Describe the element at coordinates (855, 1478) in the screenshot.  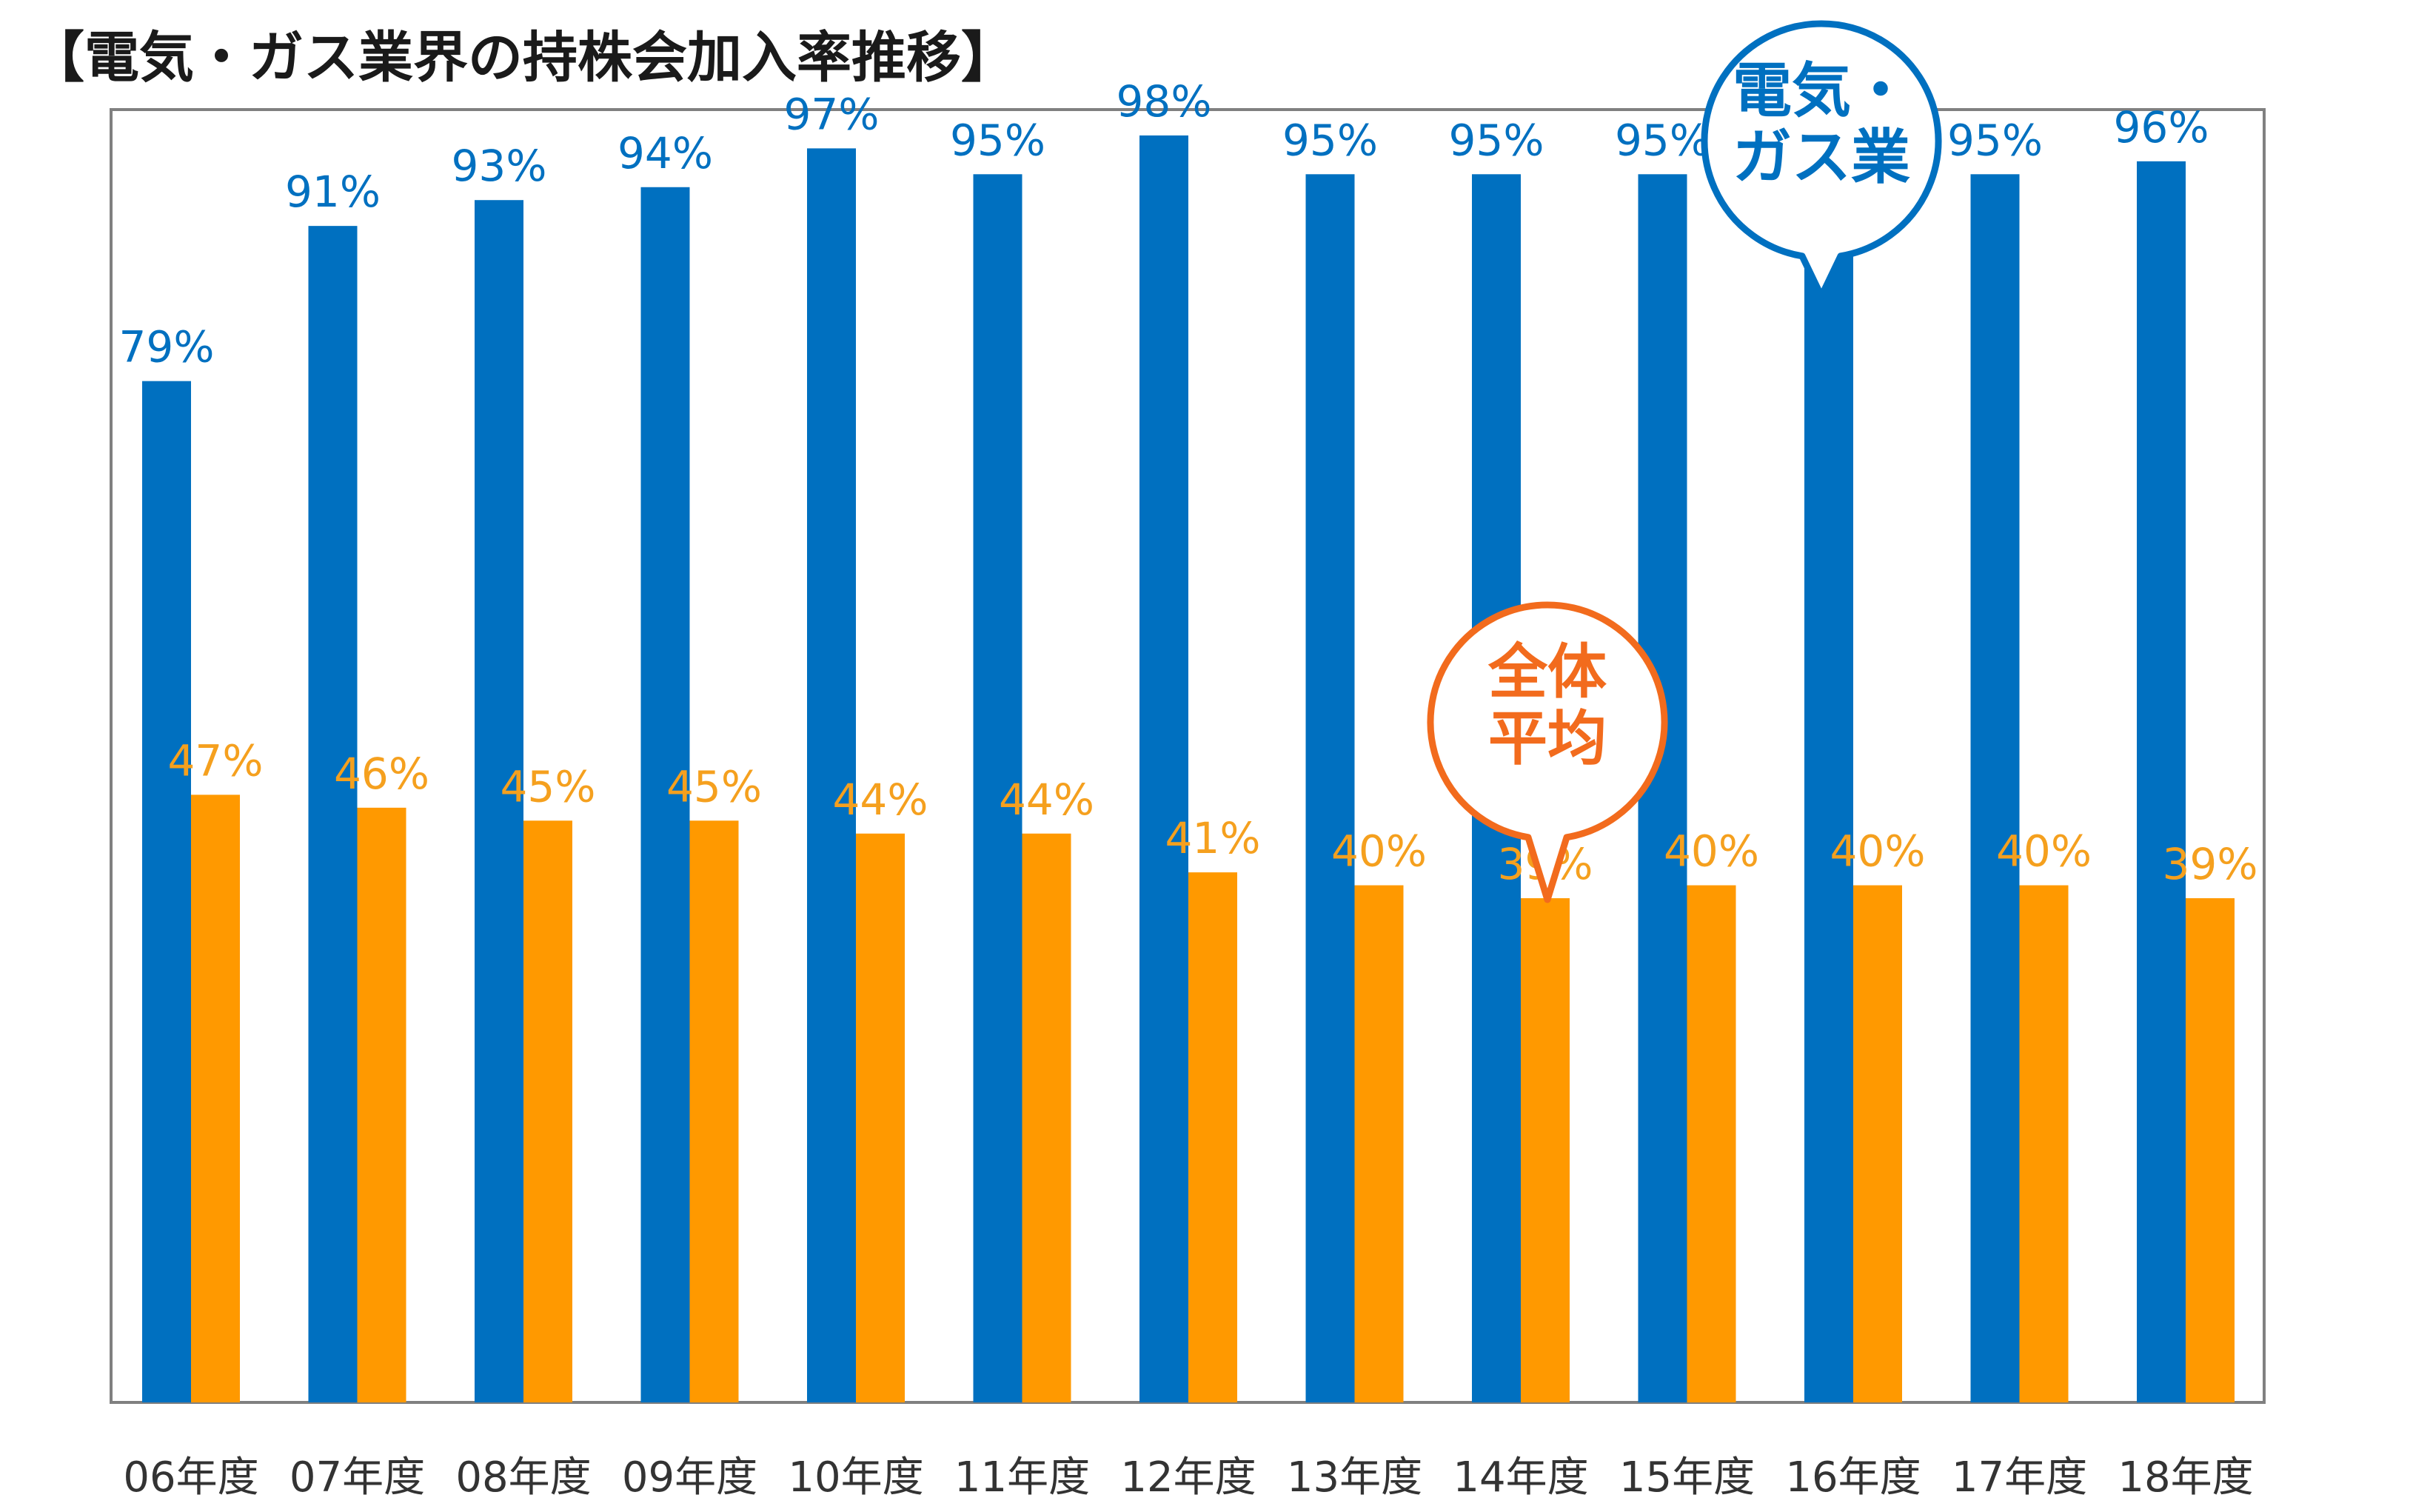
I see `category-label-4: 10年度` at that location.